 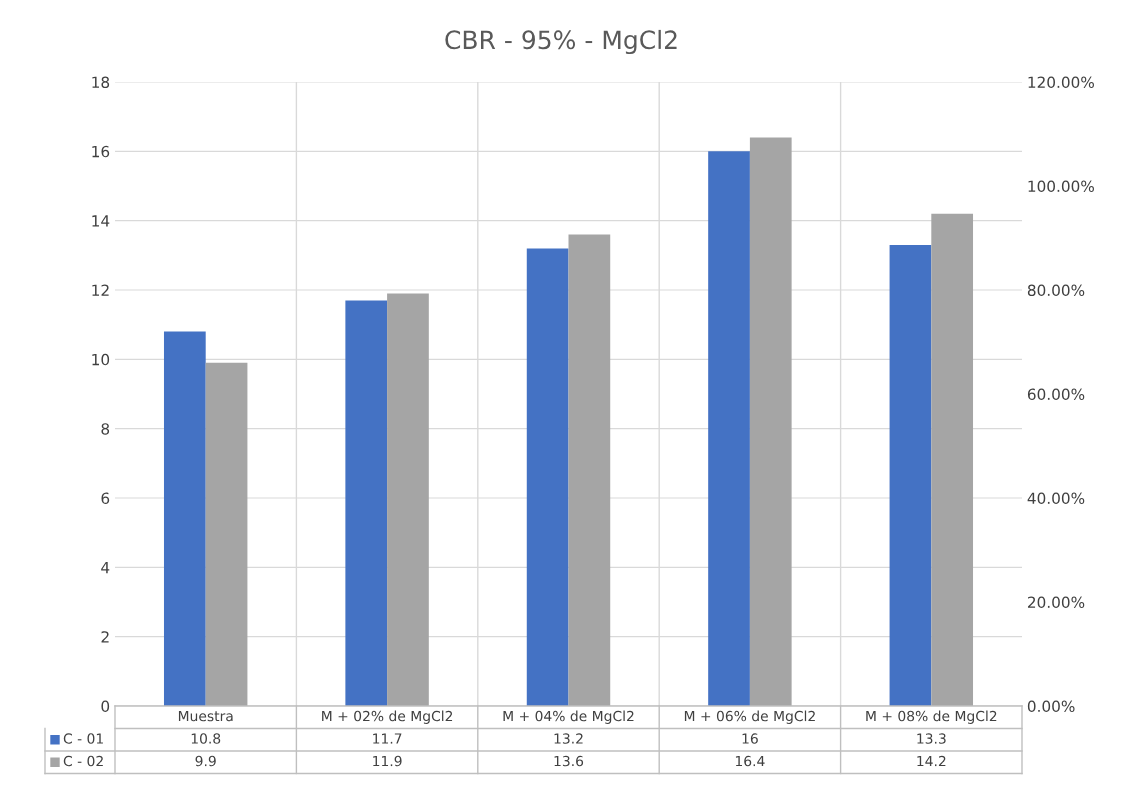 I want to click on x-tick-label: M + 06% de MgCl2, so click(x=749, y=717).